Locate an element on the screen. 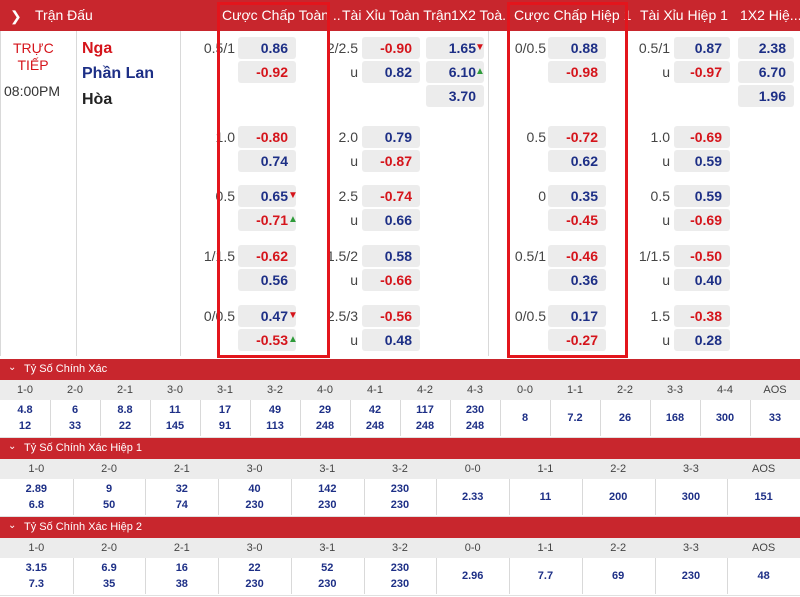 This screenshot has height=597, width=800. h-ah-away-odds: 0.36 is located at coordinates (577, 280).